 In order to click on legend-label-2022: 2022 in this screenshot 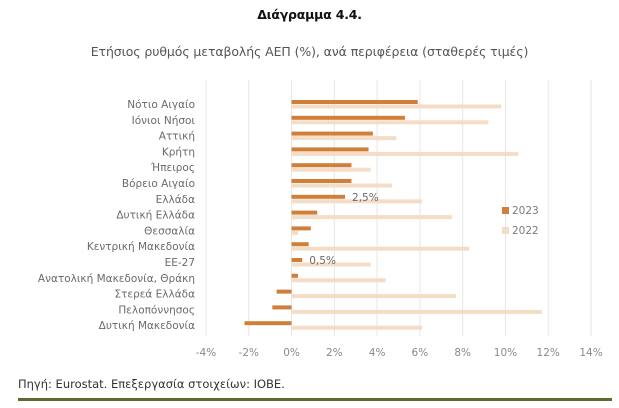, I will do `click(525, 231)`.